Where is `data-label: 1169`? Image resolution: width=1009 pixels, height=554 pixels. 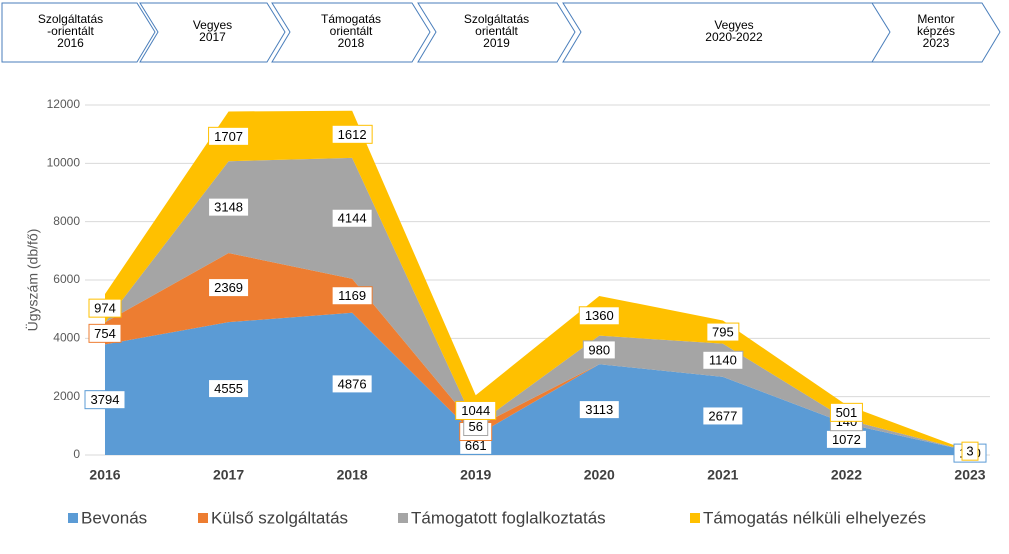 data-label: 1169 is located at coordinates (352, 295).